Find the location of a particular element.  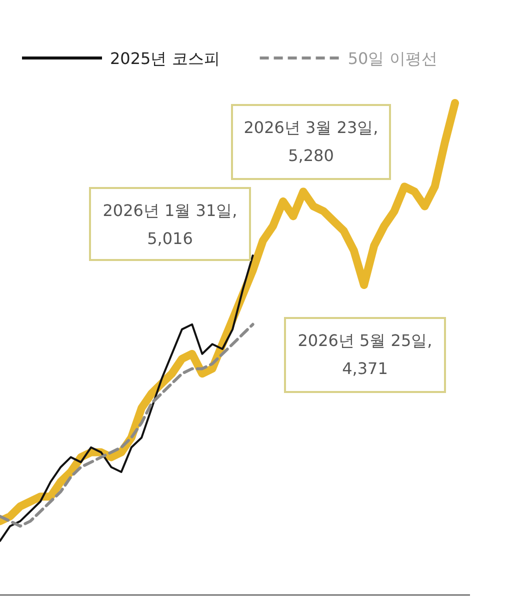

annotation: 2026년 3월 23일, 5,280 is located at coordinates (311, 141).